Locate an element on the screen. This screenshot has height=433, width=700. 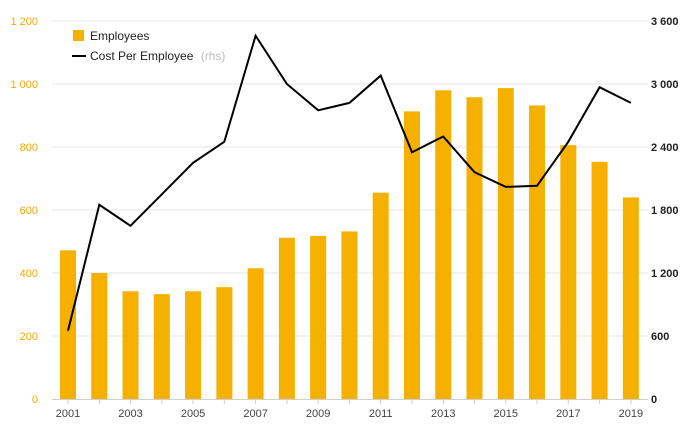
x-tick-label: 2017 is located at coordinates (568, 414).